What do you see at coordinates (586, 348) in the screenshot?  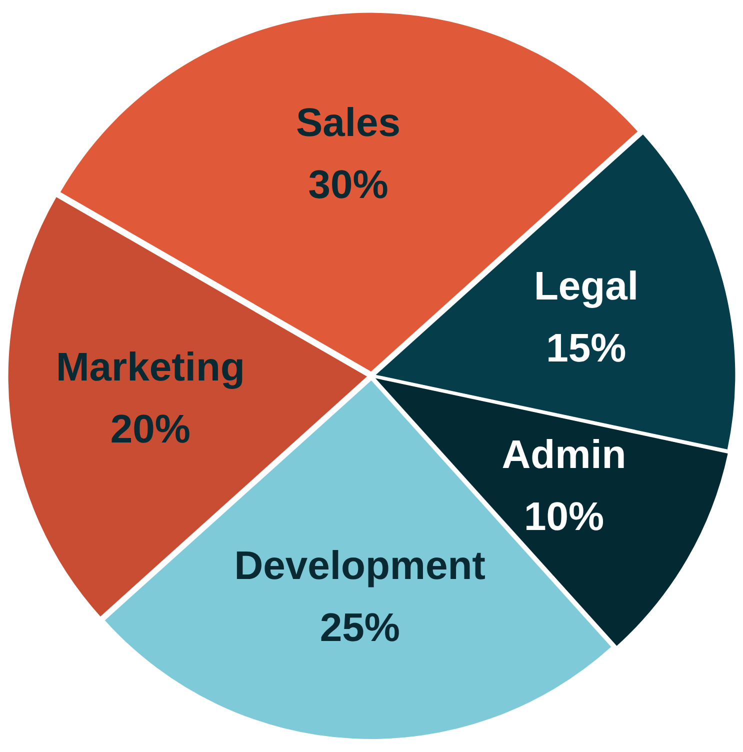 I see `data-label: 15%` at bounding box center [586, 348].